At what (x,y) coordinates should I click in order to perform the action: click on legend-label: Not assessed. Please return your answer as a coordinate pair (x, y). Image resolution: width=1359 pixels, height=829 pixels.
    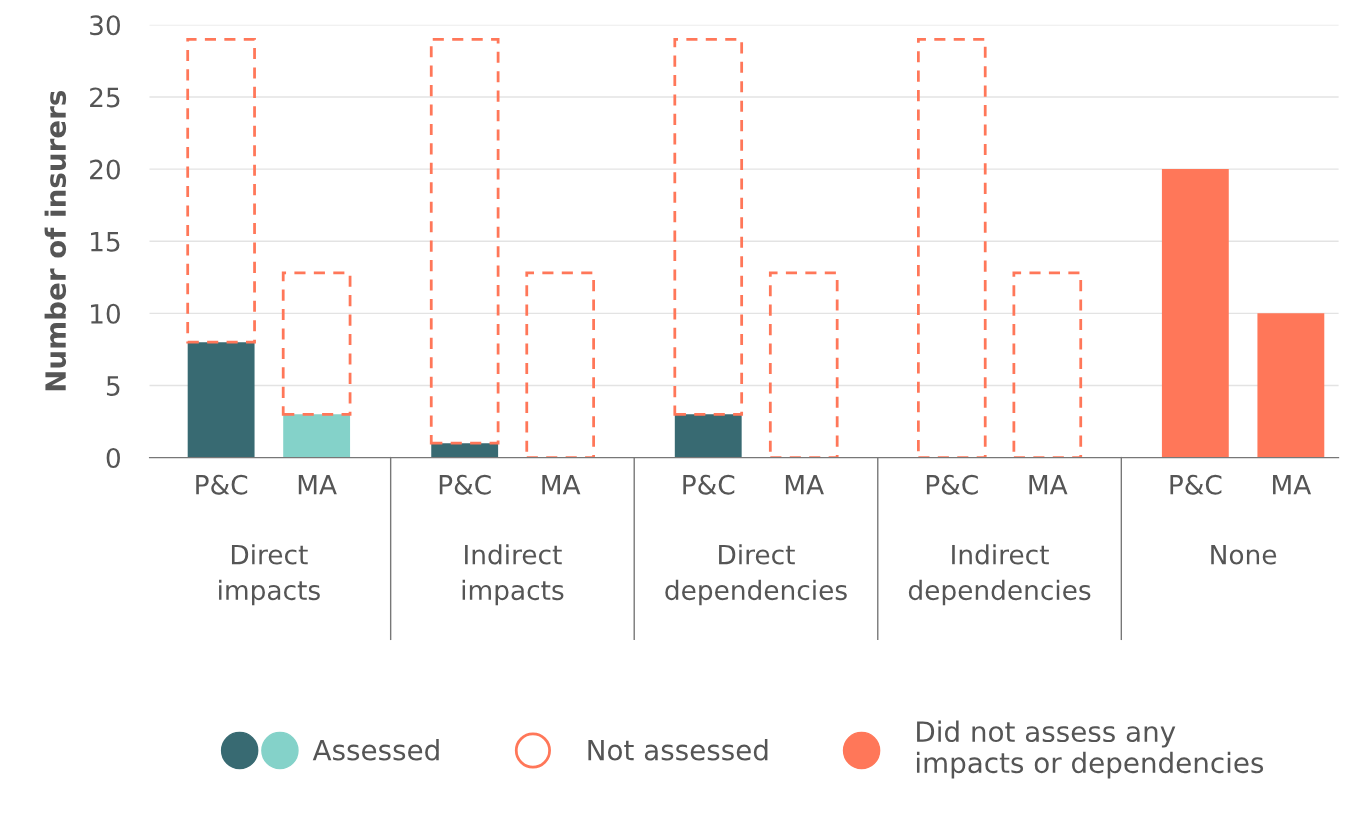
    Looking at the image, I should click on (678, 750).